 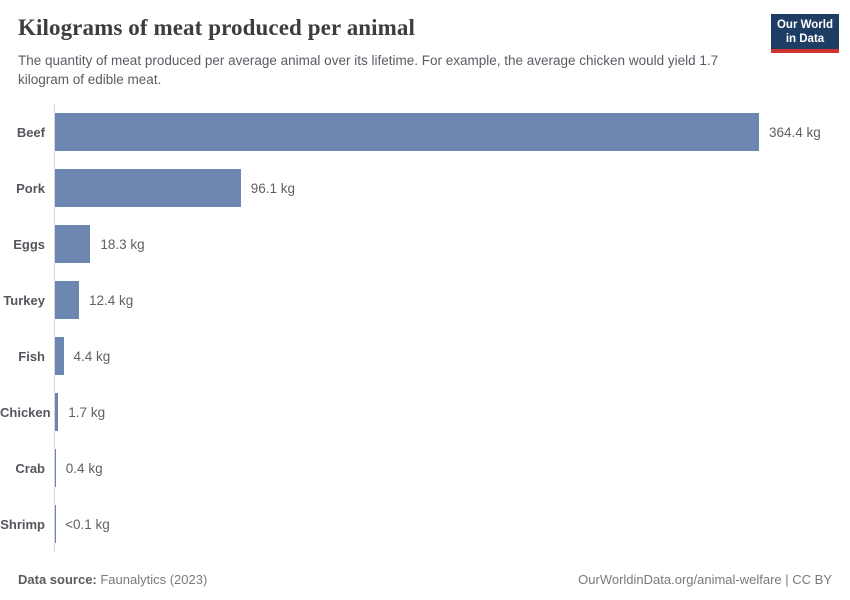 I want to click on bar-row: Turkey 12.4 kg, so click(x=425, y=300).